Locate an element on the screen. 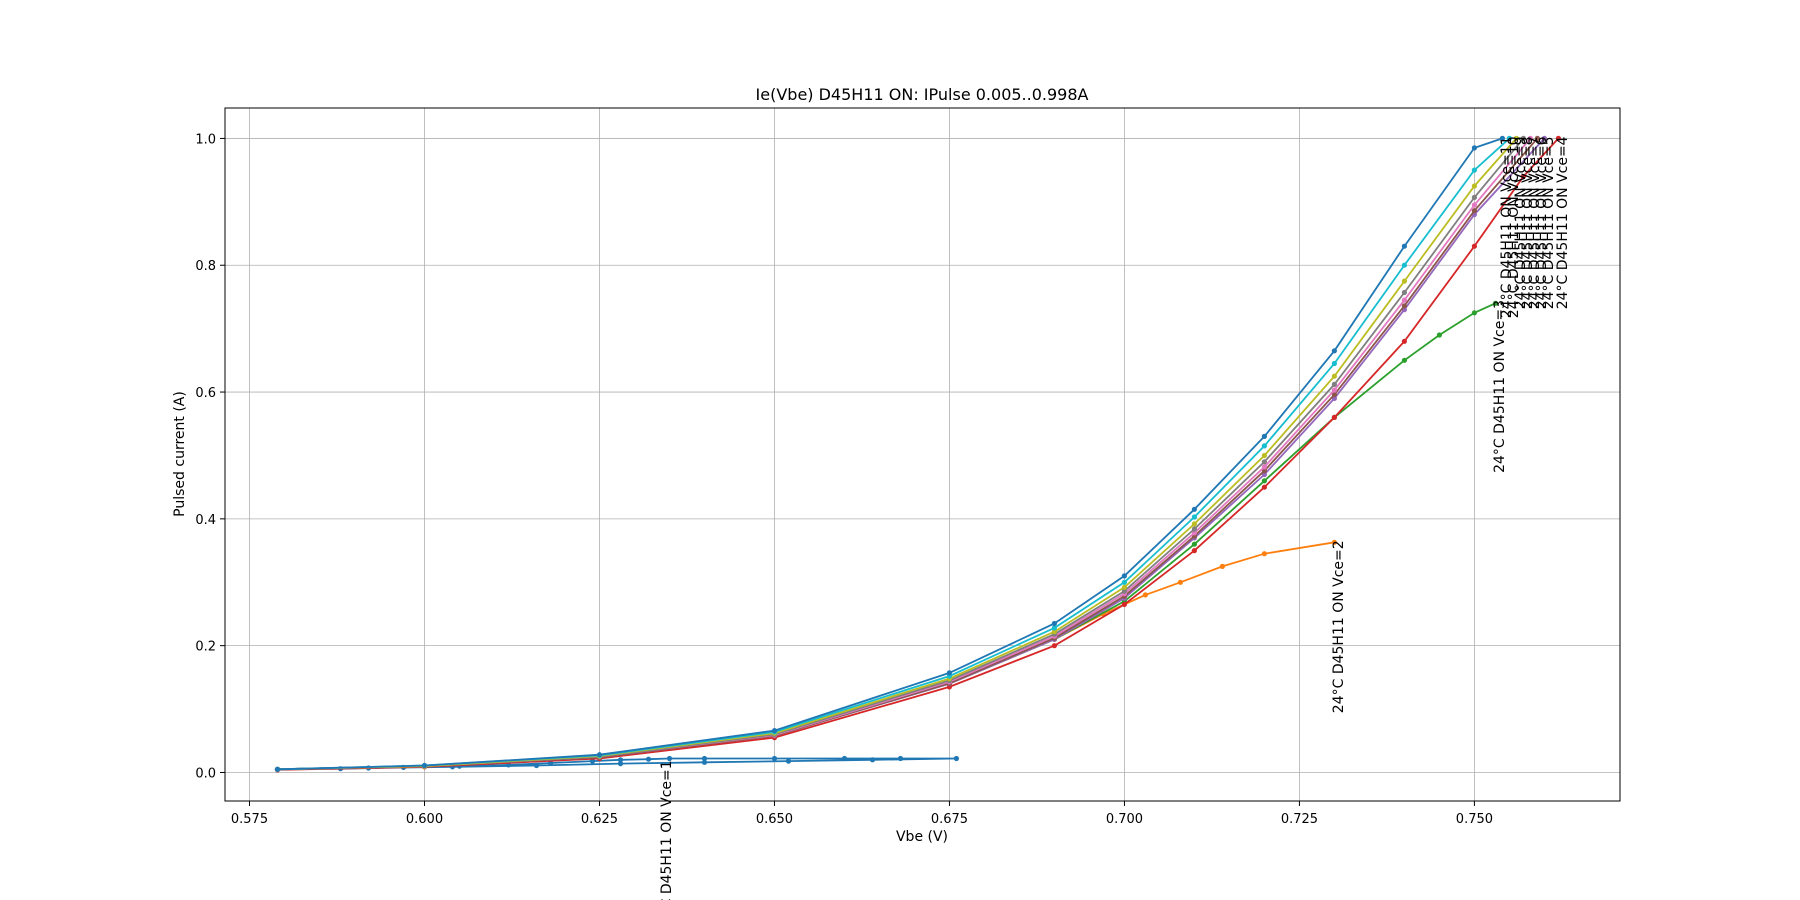  series-annotation: 24°C D45H11 ON Vce=10 is located at coordinates (1514, 227).